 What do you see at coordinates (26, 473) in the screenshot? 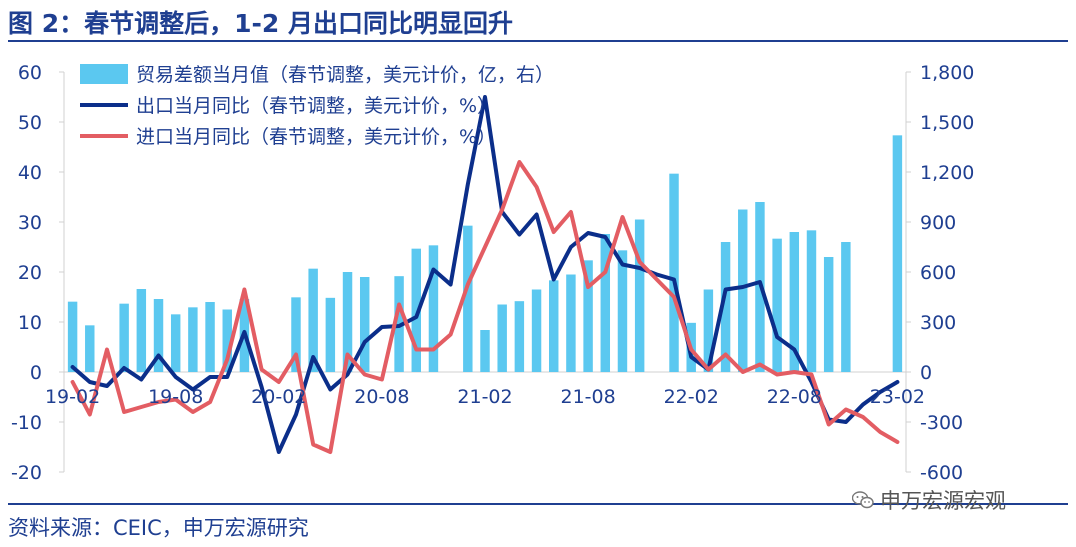
I see `y-left-tick-label: -20` at bounding box center [26, 473].